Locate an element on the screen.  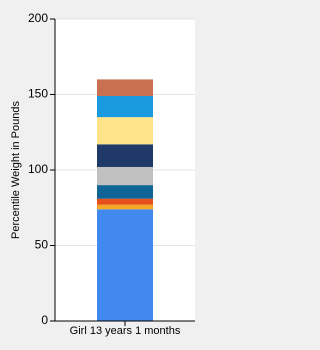
y-tick-label: 150 is located at coordinates (38, 94).